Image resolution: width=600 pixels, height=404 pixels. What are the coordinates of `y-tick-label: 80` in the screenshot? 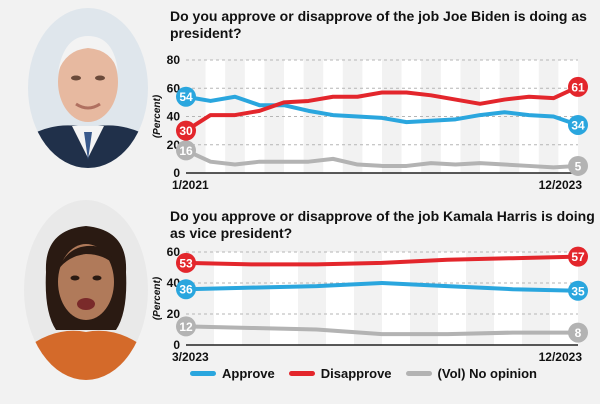 It's located at (174, 60).